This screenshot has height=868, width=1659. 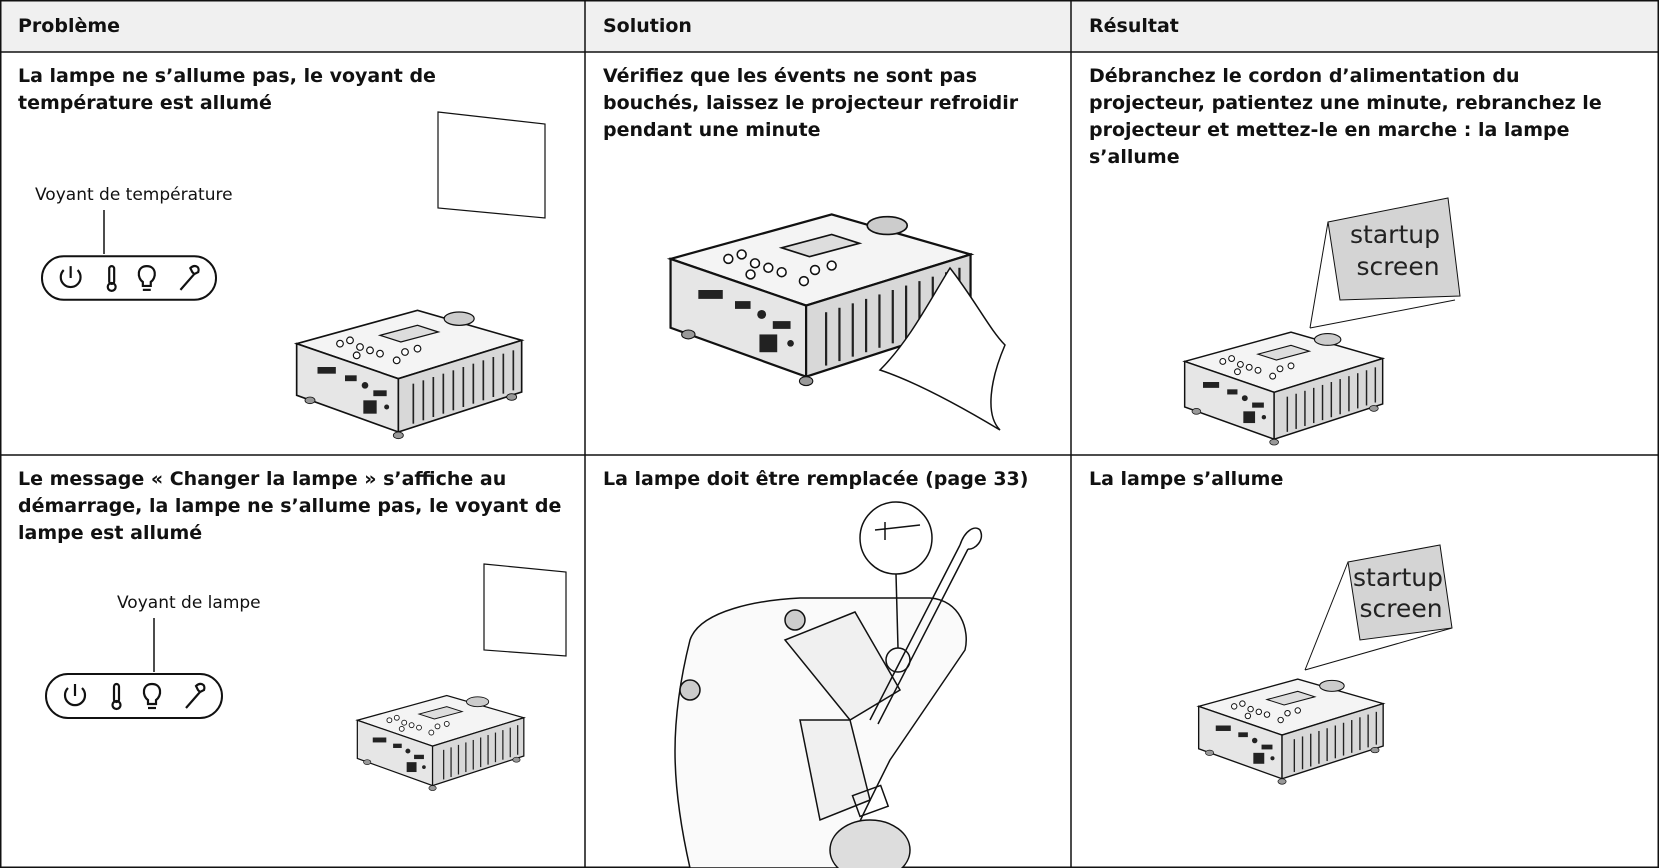 I want to click on header-cell: Solution, so click(x=647, y=25).